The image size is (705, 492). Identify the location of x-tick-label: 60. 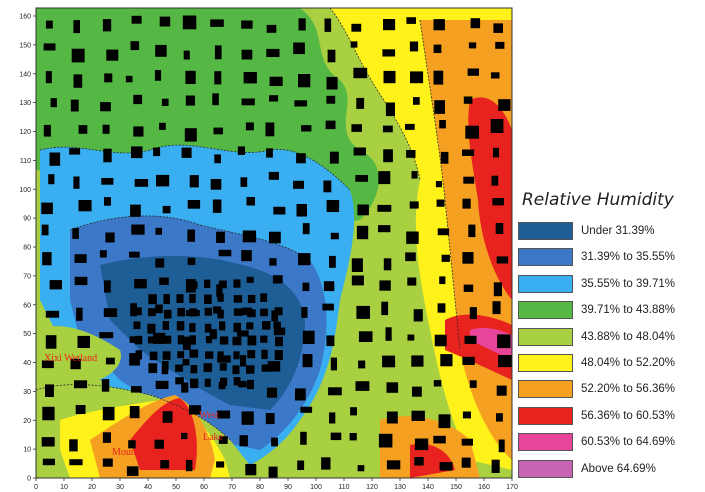
(204, 487).